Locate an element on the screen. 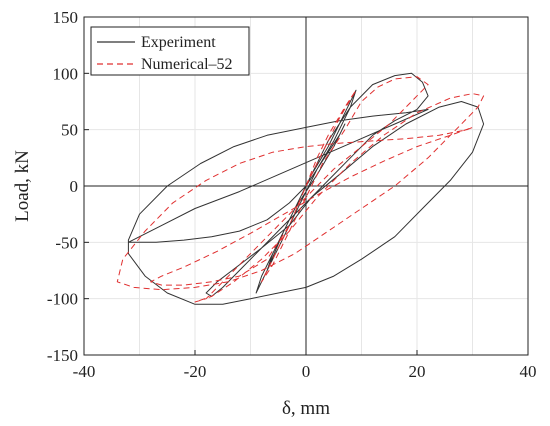 The width and height of the screenshot is (550, 426). x-tick-labels: -40 -20 0 20 40 is located at coordinates (305, 365).